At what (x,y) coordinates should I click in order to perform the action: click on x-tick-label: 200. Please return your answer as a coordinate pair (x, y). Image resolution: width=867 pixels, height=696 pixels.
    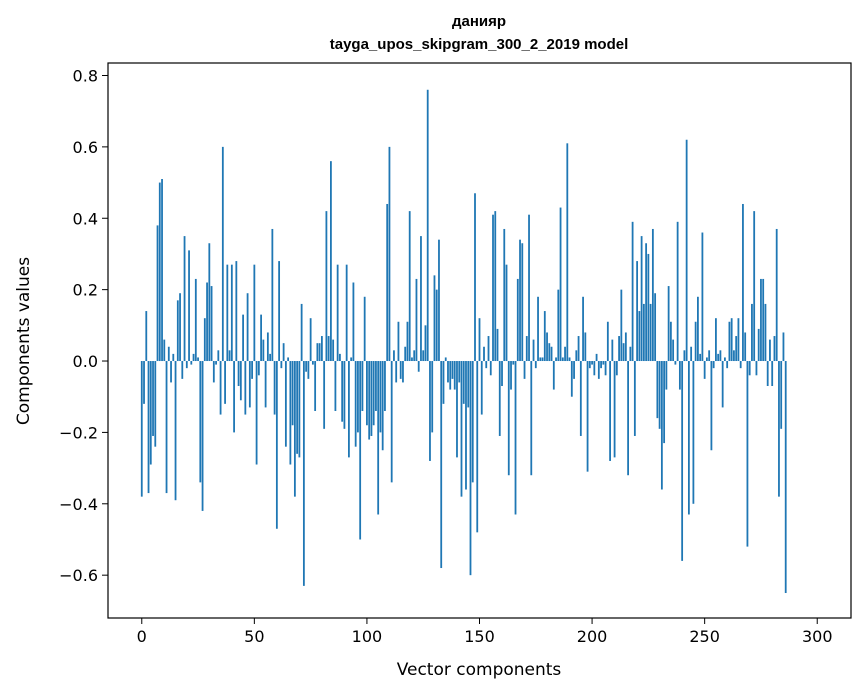
    Looking at the image, I should click on (592, 636).